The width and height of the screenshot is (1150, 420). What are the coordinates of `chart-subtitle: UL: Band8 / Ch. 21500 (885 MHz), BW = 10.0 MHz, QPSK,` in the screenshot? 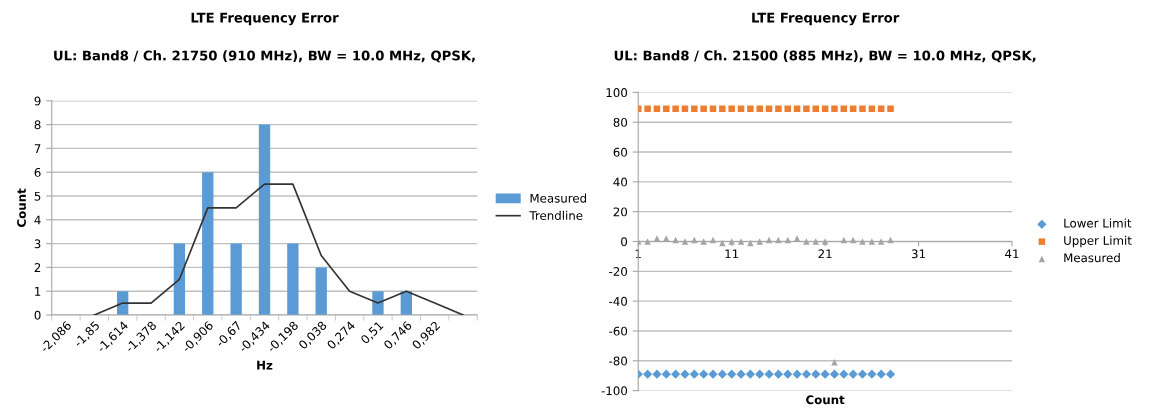 It's located at (825, 56).